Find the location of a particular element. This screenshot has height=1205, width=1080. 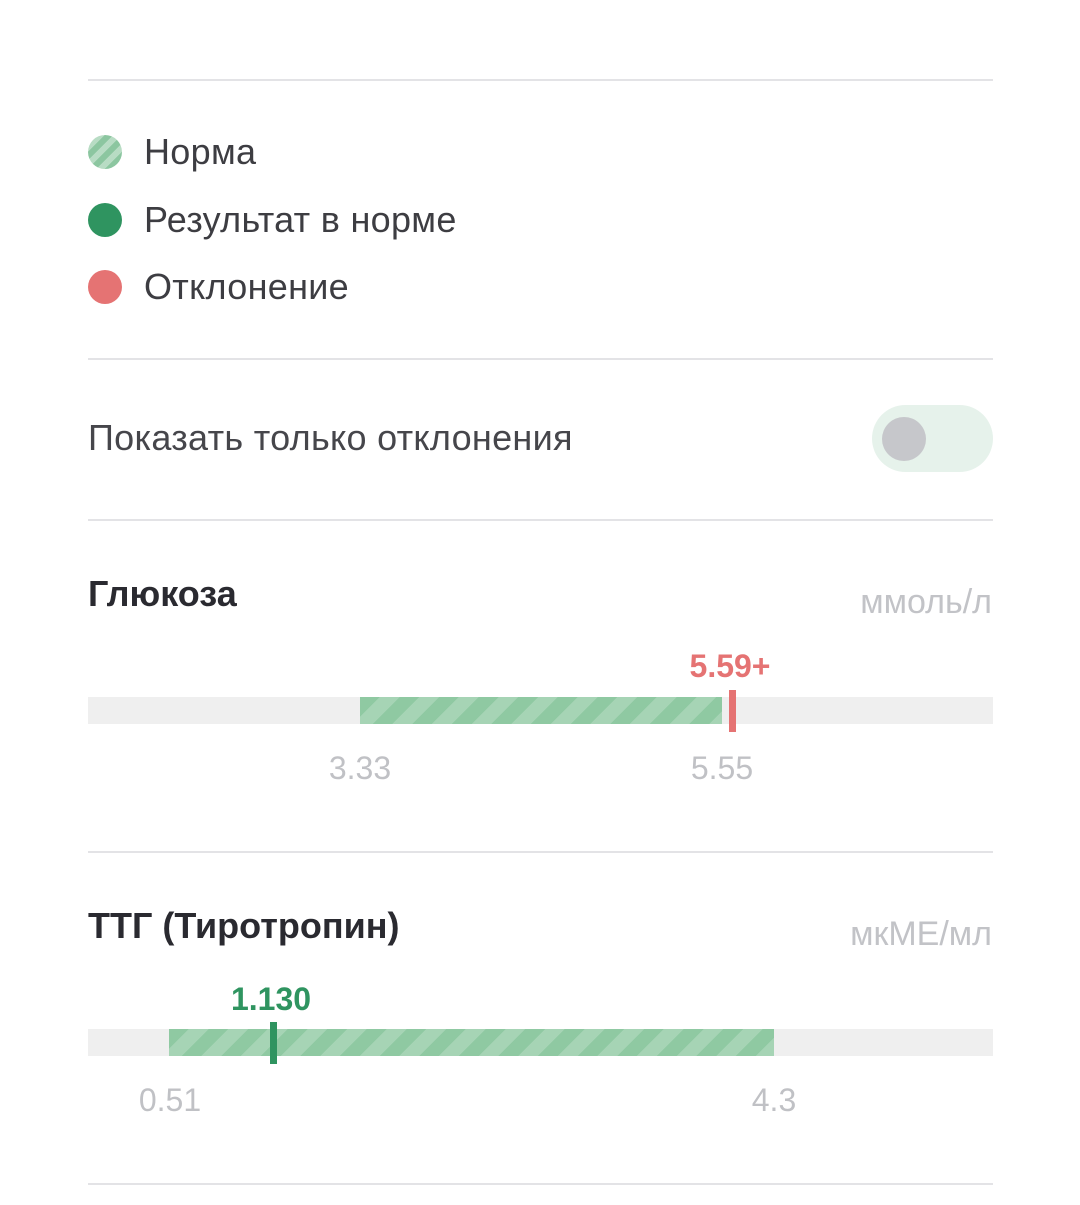

ref-high-label: 4.3 is located at coordinates (774, 1100).